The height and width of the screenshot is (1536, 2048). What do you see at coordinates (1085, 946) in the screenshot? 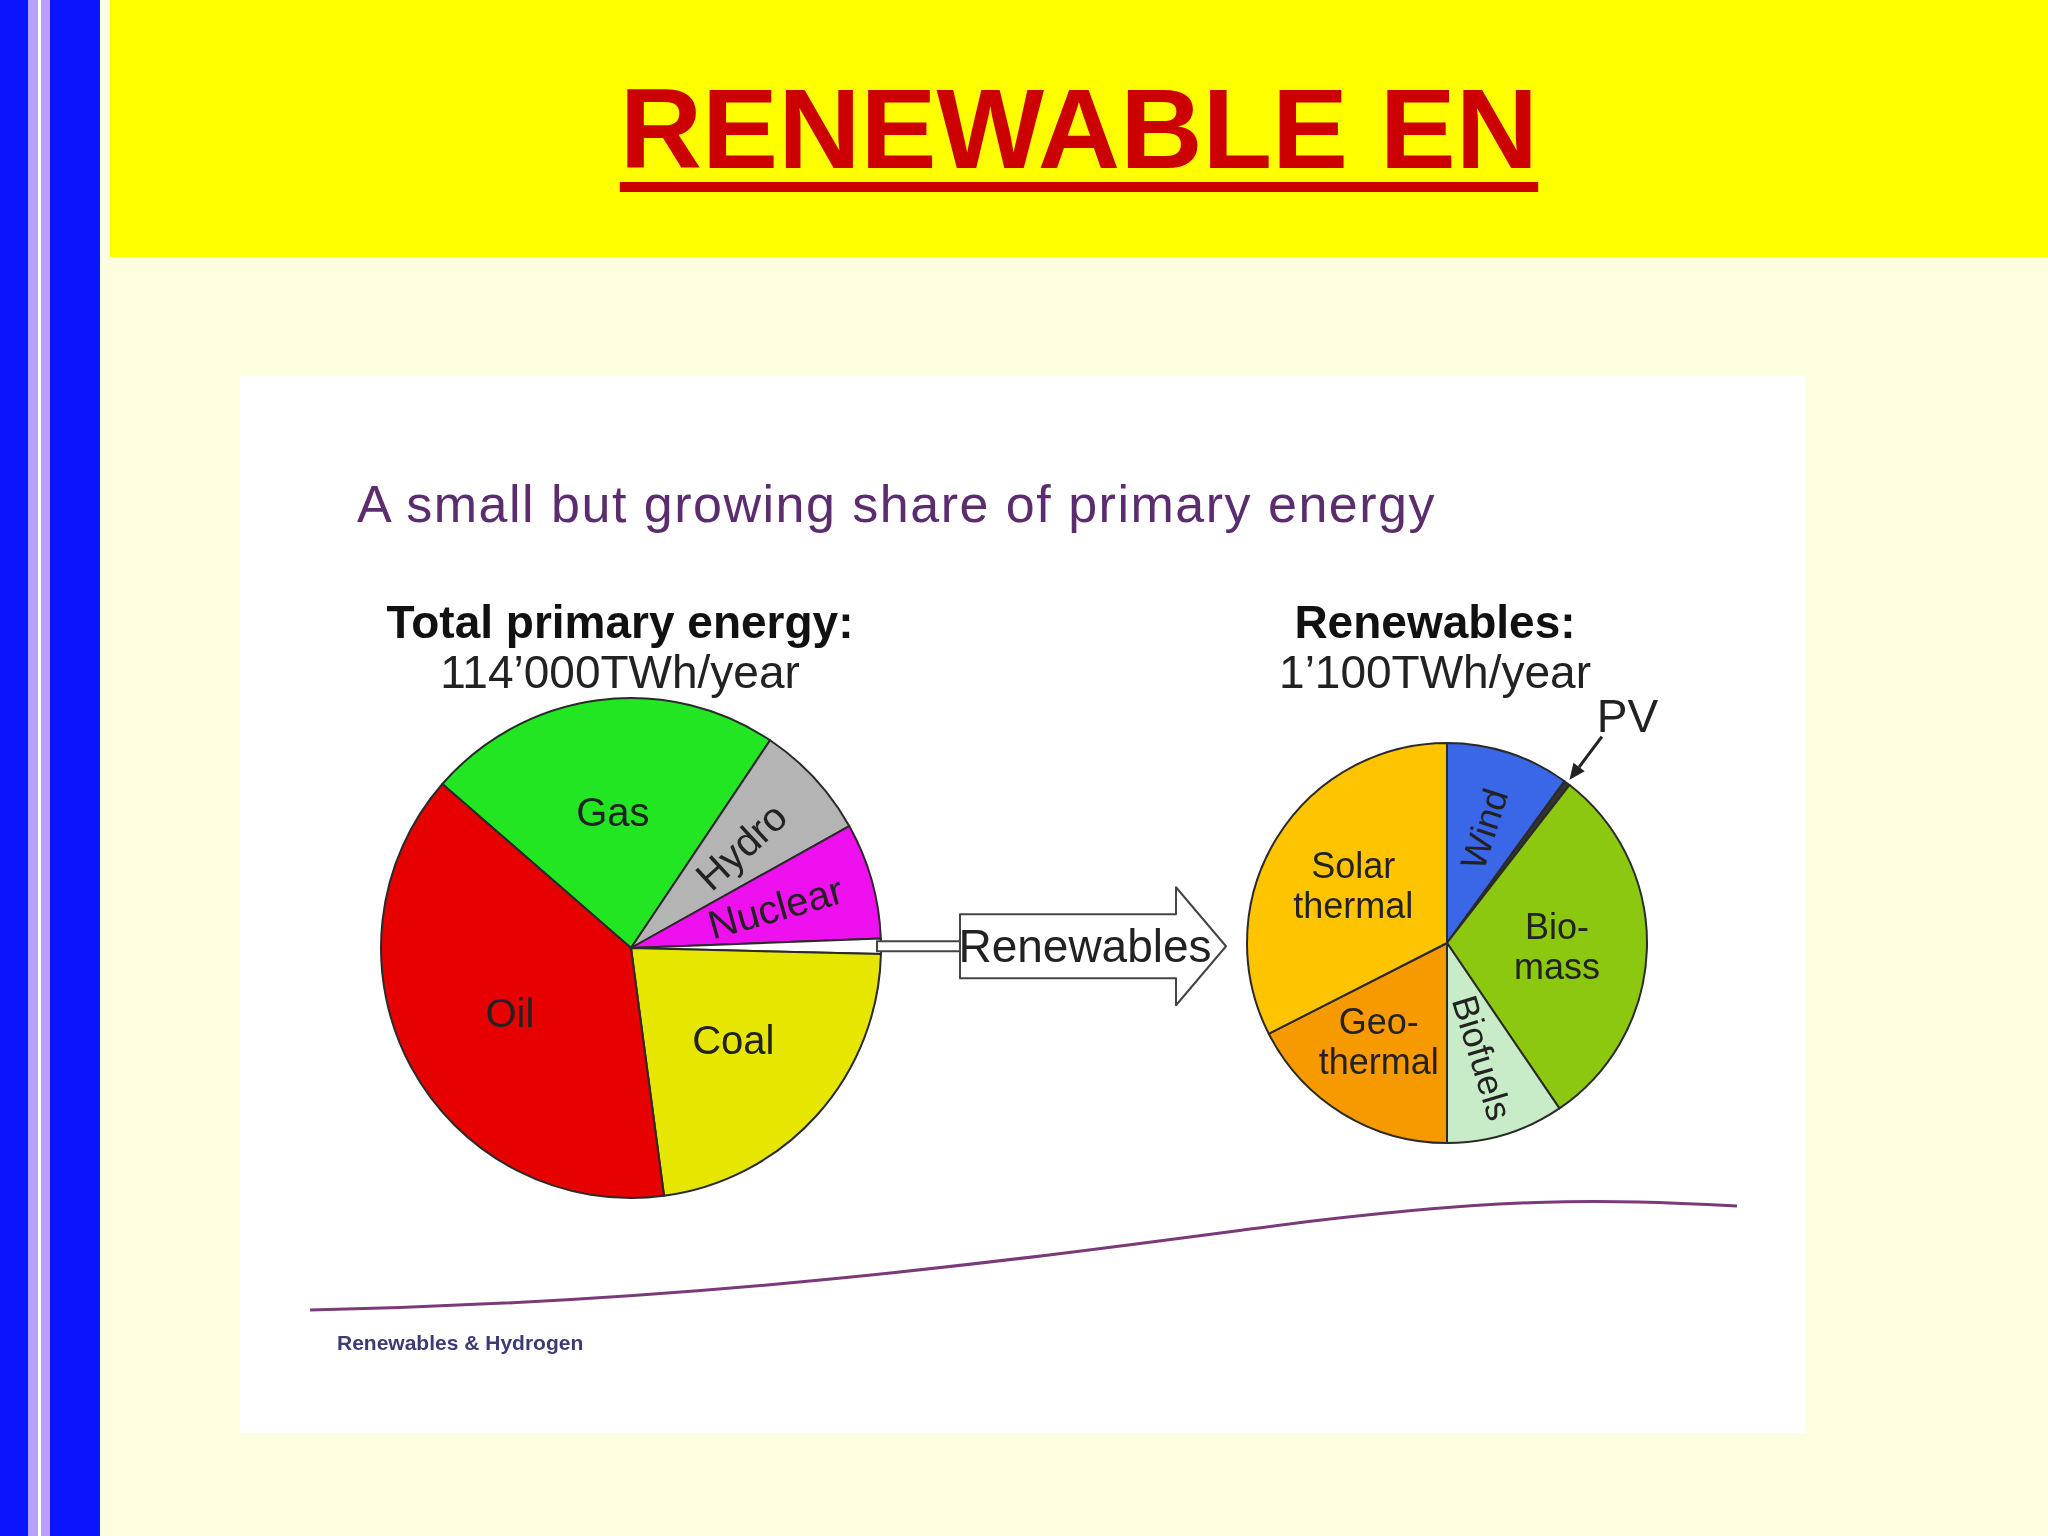
I see `slice-label: Renewables` at bounding box center [1085, 946].